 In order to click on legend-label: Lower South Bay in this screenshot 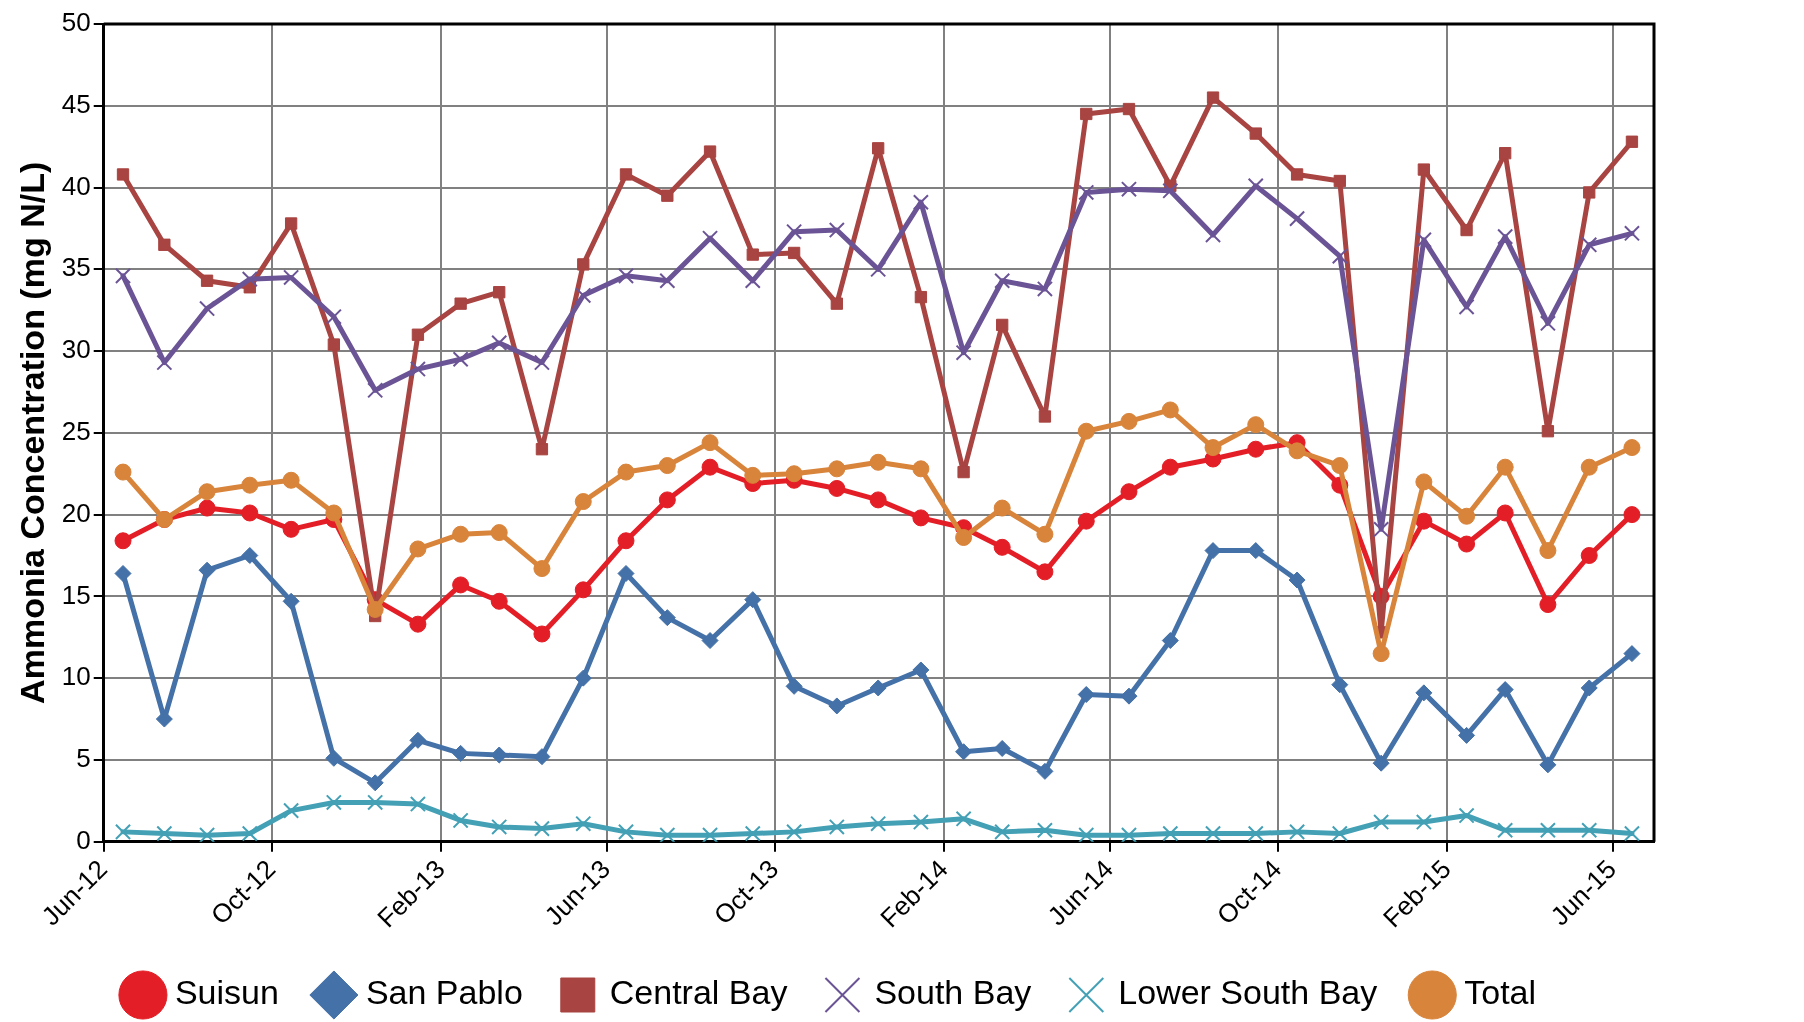, I will do `click(1248, 992)`.